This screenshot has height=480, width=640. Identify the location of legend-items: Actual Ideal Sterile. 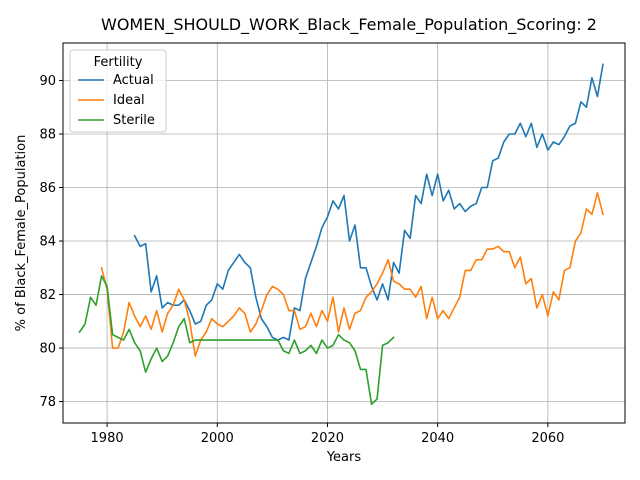
(116, 100).